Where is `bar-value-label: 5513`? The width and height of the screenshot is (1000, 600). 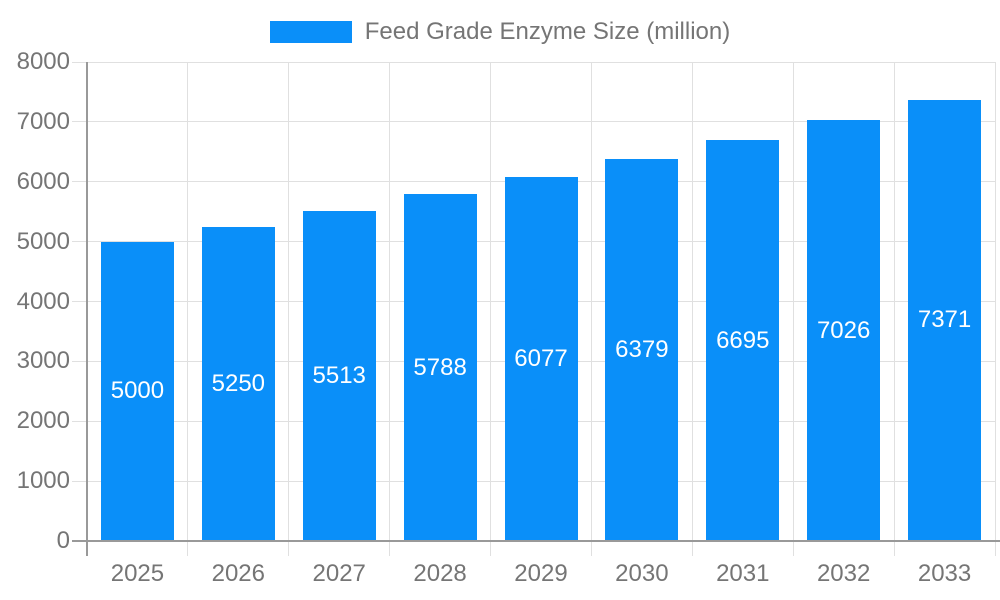 bar-value-label: 5513 is located at coordinates (339, 375).